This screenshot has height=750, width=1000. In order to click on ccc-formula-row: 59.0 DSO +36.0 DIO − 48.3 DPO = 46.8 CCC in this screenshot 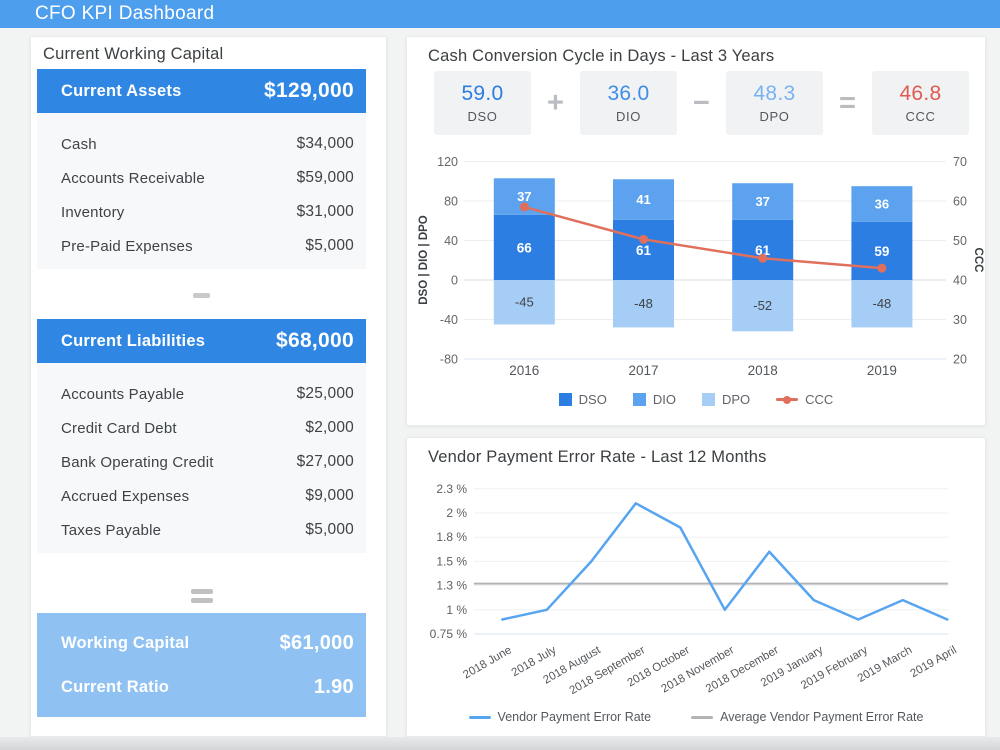, I will do `click(701, 103)`.